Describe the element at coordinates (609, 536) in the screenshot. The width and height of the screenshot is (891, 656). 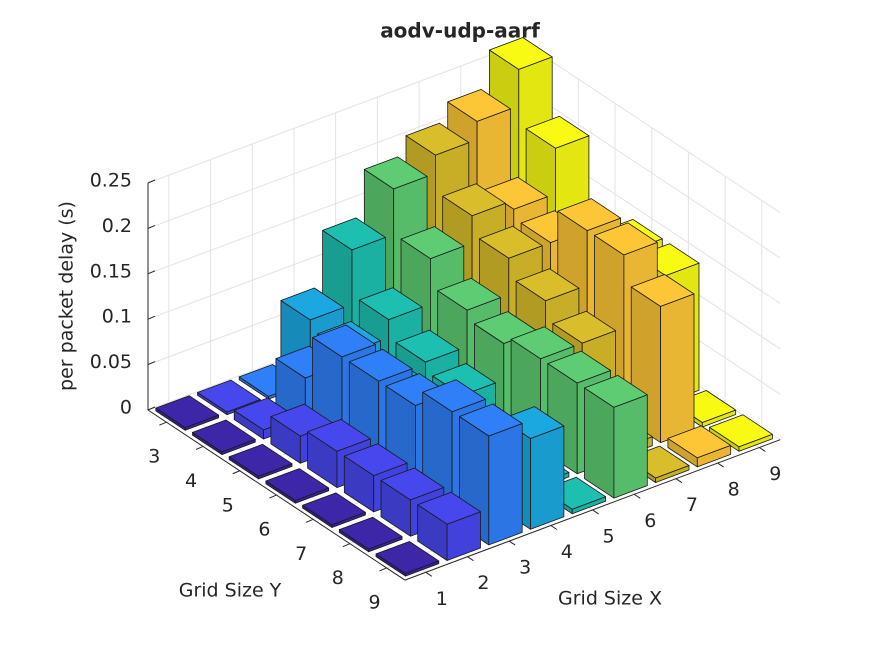
I see `x-tick-label: 5` at that location.